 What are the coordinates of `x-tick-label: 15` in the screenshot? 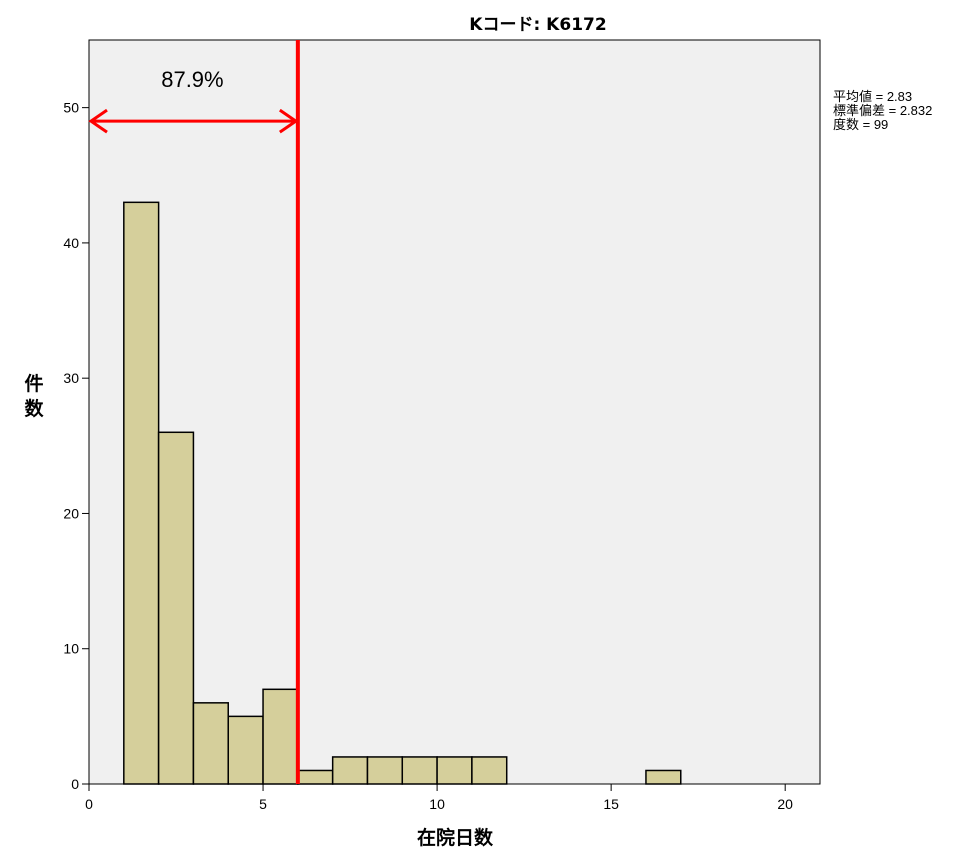 It's located at (611, 804).